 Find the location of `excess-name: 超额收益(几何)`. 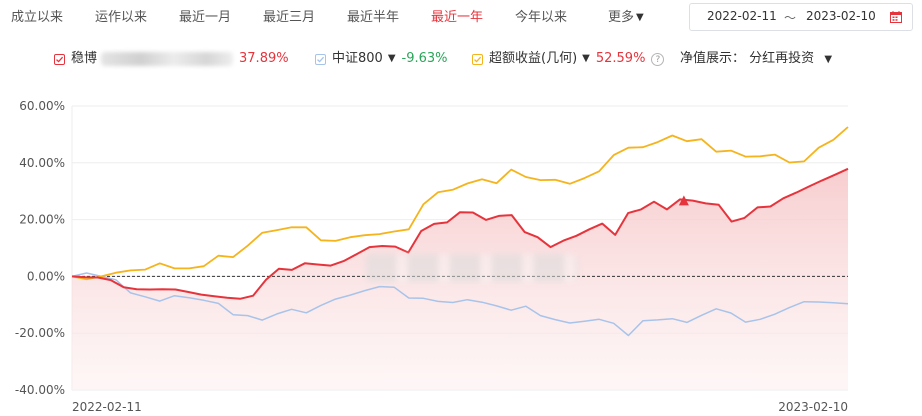

excess-name: 超额收益(几何) is located at coordinates (533, 58).